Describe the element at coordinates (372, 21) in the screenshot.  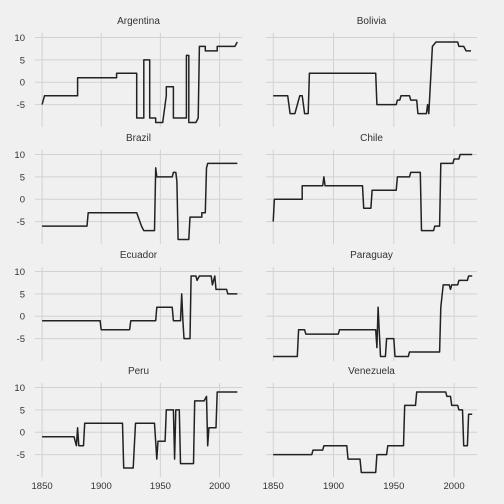
I see `panel-title: Bolivia` at that location.